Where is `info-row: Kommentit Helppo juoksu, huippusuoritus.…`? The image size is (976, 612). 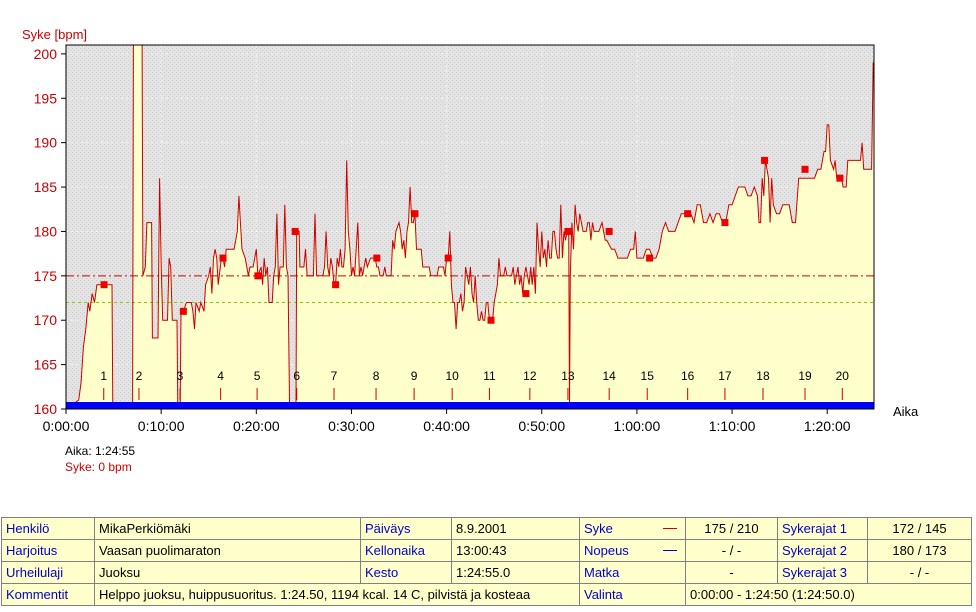
info-row: Kommentit Helppo juoksu, huippusuoritus.… is located at coordinates (486, 594).